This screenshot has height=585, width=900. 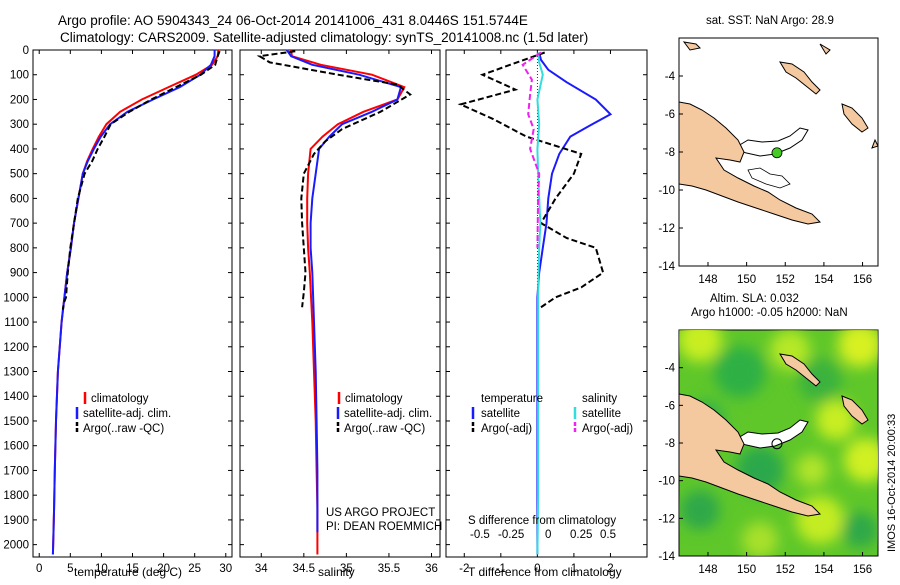 I want to click on sst-map-title: sat. SST: NaN Argo: 28.9, so click(x=770, y=21).